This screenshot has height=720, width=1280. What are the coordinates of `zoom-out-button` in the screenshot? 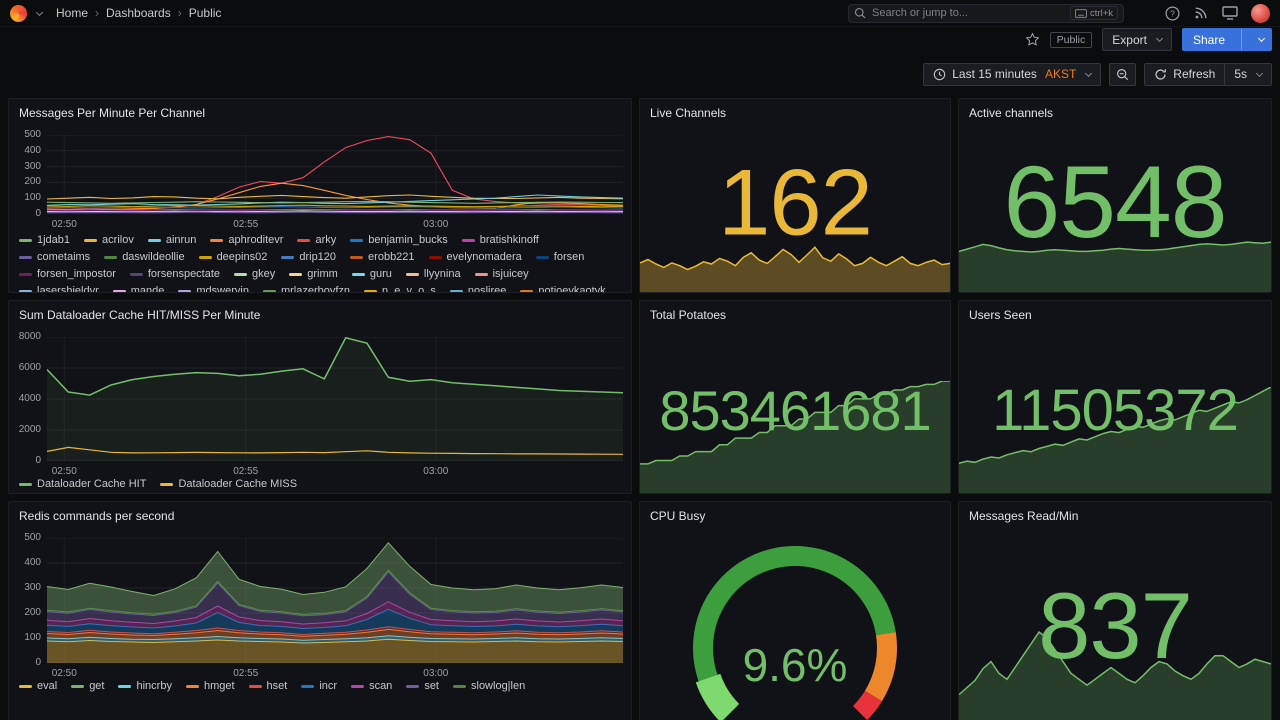 It's located at (1123, 74).